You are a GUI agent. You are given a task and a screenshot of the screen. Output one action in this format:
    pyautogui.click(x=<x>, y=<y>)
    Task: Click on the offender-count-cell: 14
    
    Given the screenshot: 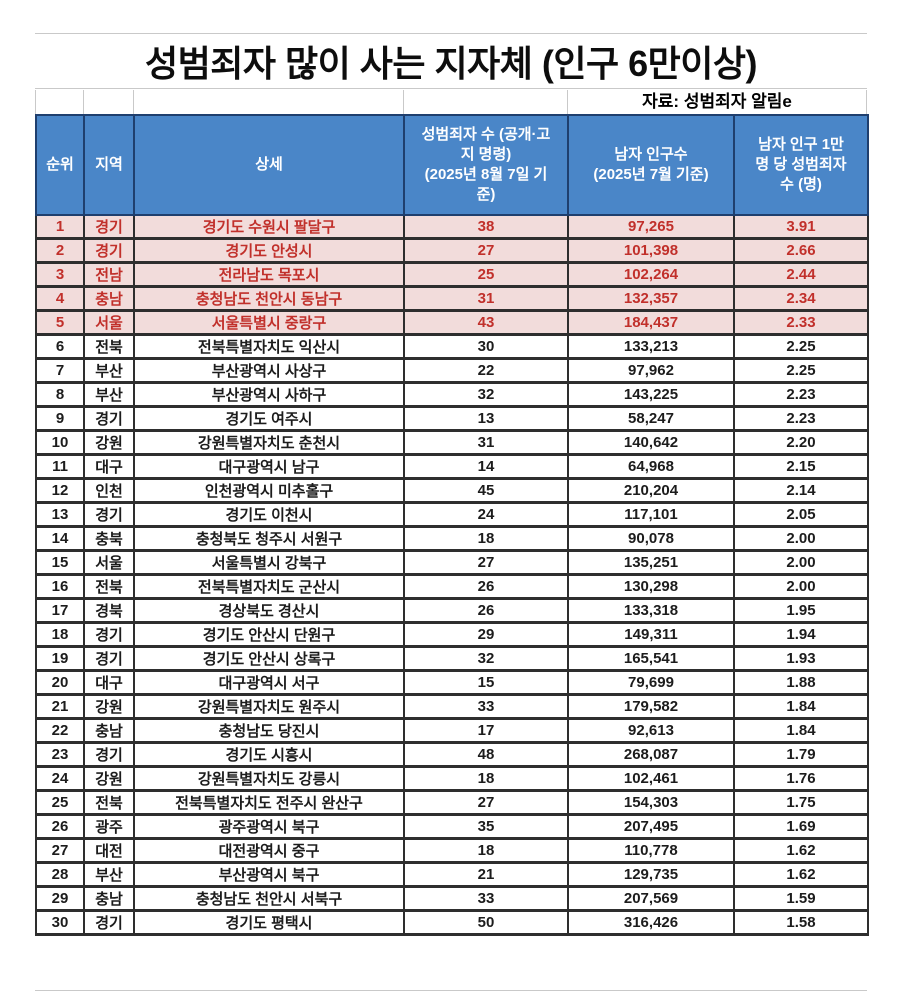 What is the action you would take?
    pyautogui.click(x=486, y=467)
    